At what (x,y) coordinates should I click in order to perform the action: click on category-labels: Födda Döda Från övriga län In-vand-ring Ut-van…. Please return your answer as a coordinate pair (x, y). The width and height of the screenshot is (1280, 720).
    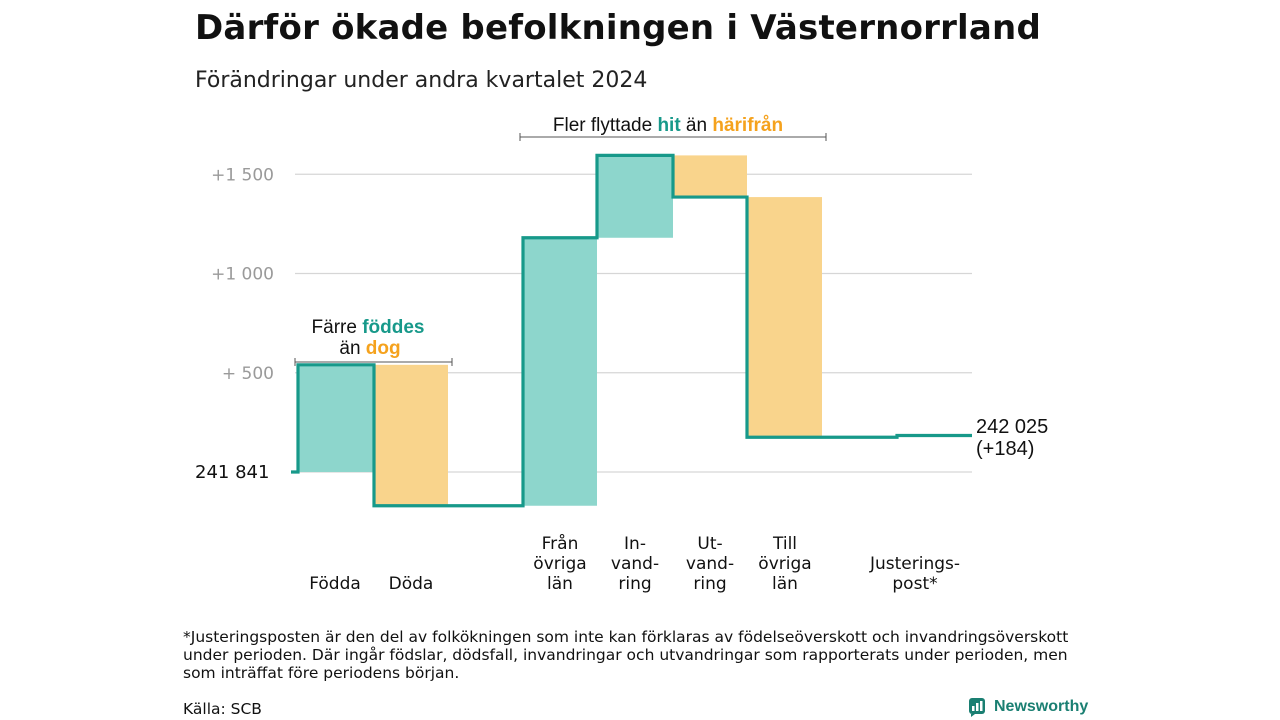
    Looking at the image, I should click on (634, 563).